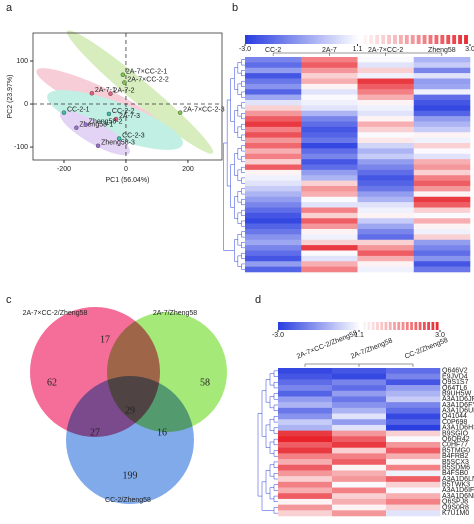 The width and height of the screenshot is (474, 524). Describe the element at coordinates (95, 133) in the screenshot. I see `ellipse` at that location.